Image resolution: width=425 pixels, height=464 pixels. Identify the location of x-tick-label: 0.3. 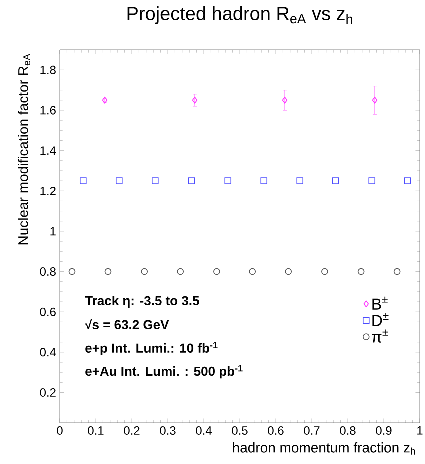
(168, 431).